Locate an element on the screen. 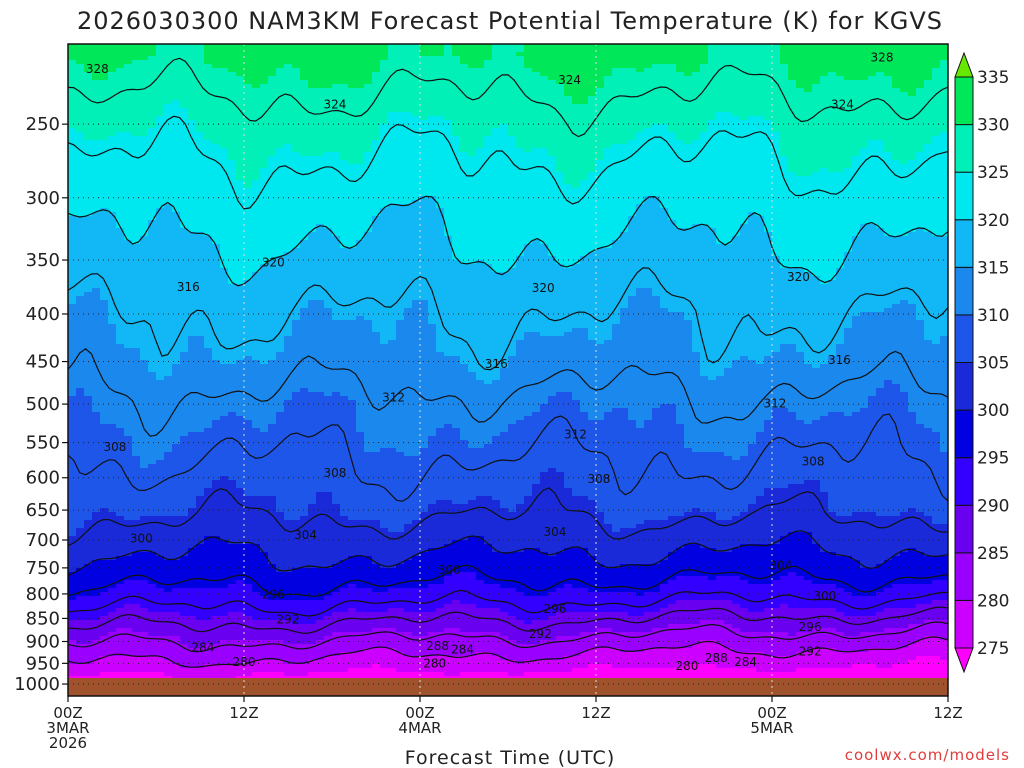  contour-label: 308 is located at coordinates (598, 479).